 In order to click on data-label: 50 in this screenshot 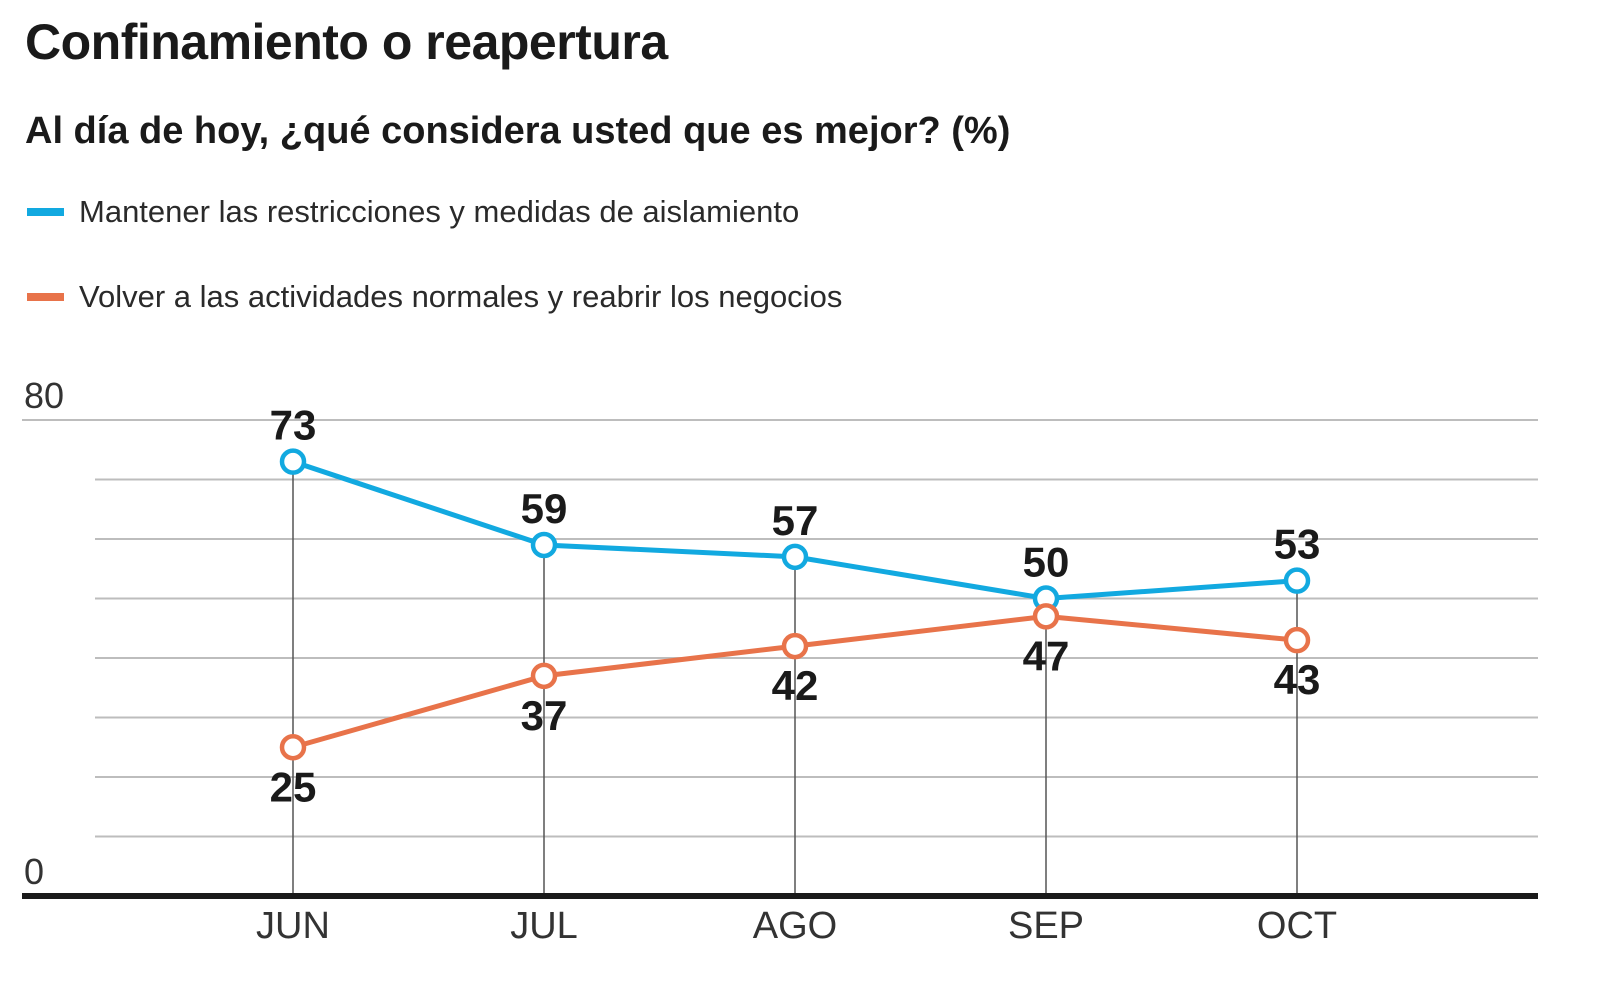, I will do `click(1046, 562)`.